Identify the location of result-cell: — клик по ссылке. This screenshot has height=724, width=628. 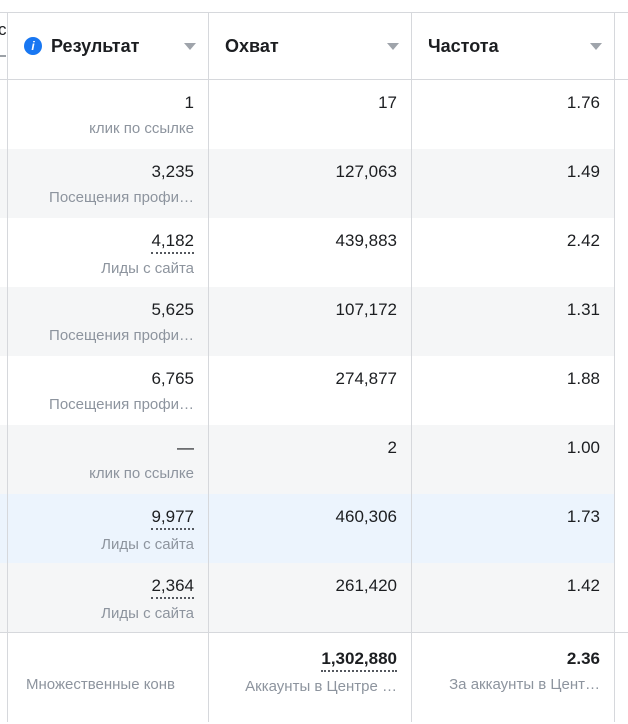
(108, 459).